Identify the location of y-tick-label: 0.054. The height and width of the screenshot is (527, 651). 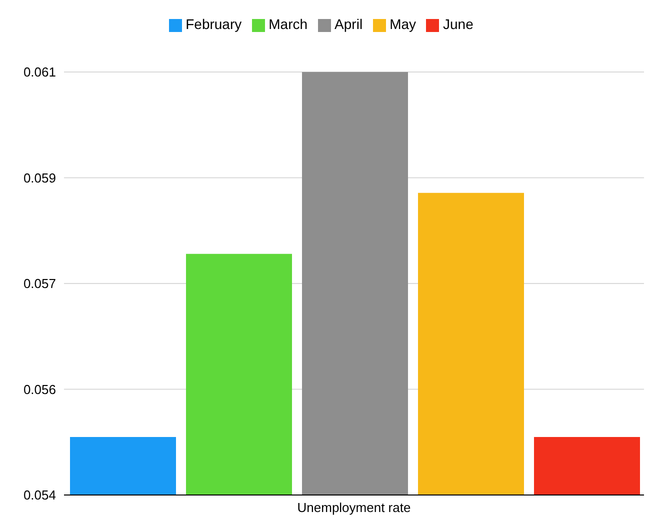
(39, 495).